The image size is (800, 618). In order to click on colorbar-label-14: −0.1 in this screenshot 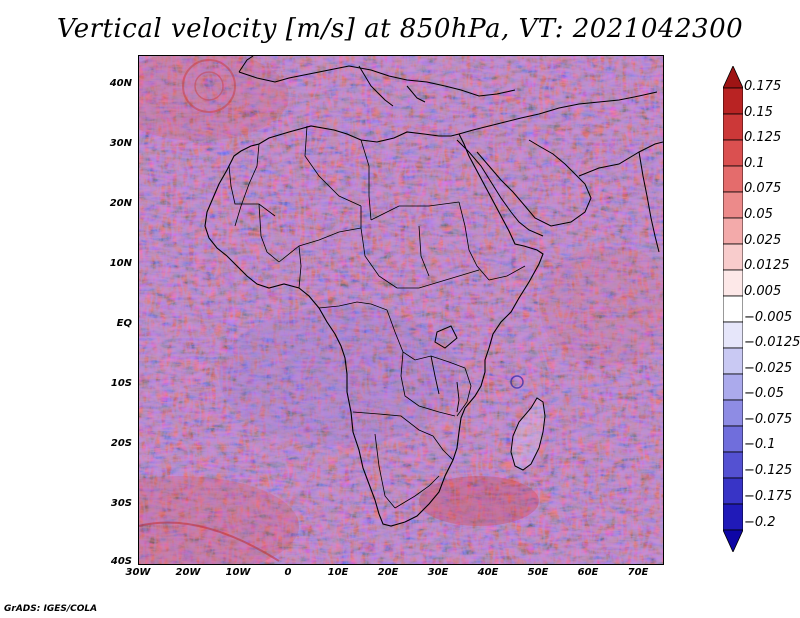, I will do `click(760, 444)`.